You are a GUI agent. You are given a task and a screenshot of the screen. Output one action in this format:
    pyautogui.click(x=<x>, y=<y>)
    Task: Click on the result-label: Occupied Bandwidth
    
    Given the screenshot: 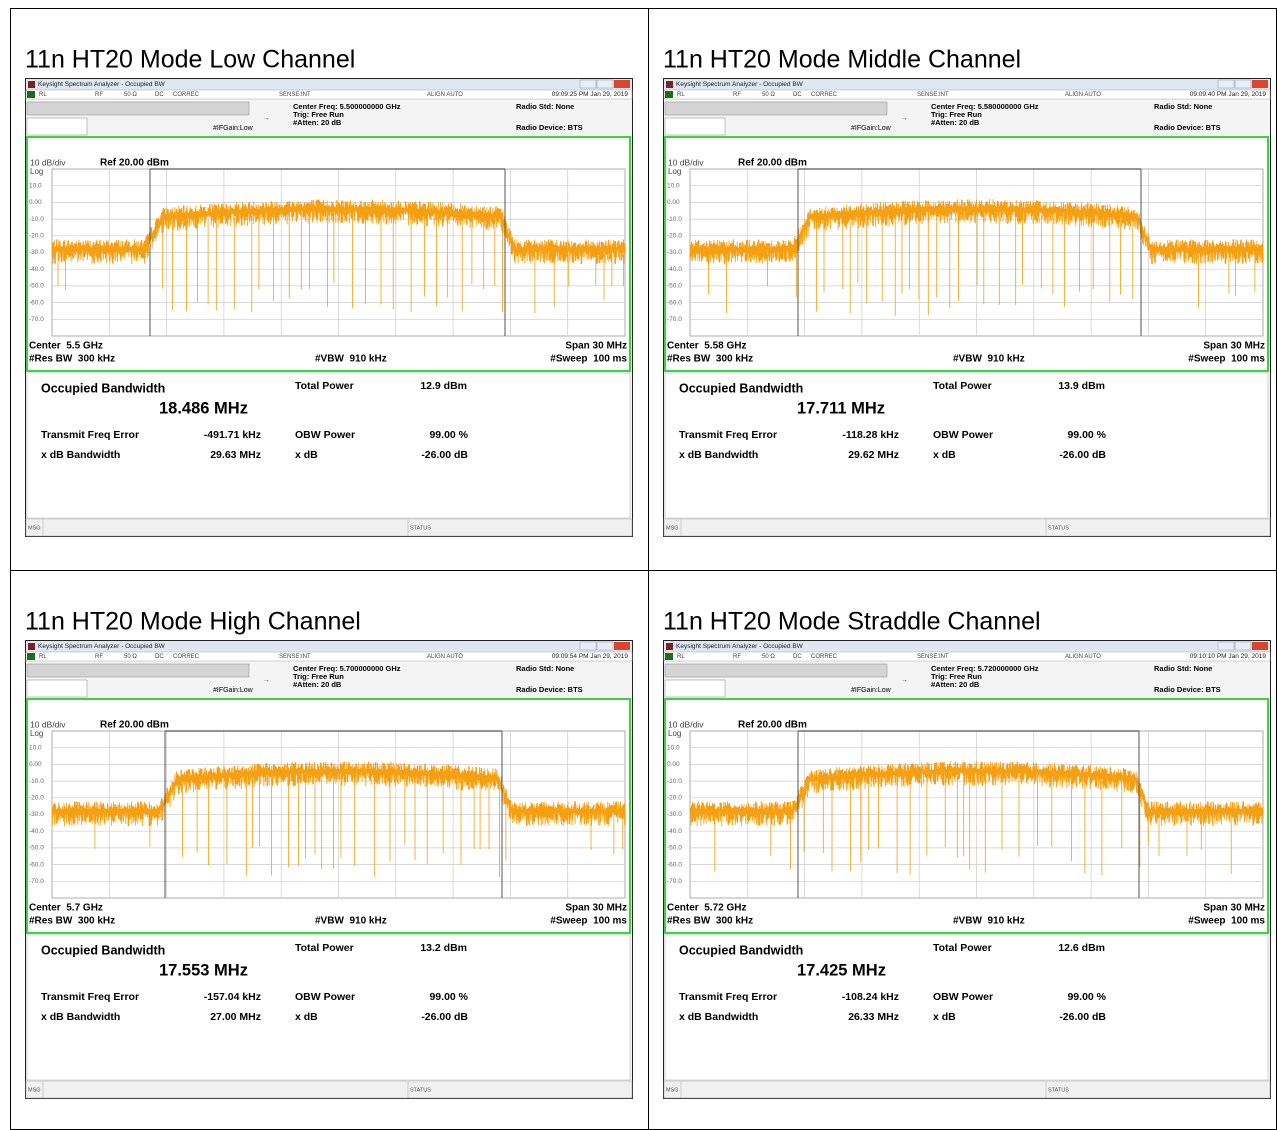 What is the action you would take?
    pyautogui.click(x=741, y=388)
    